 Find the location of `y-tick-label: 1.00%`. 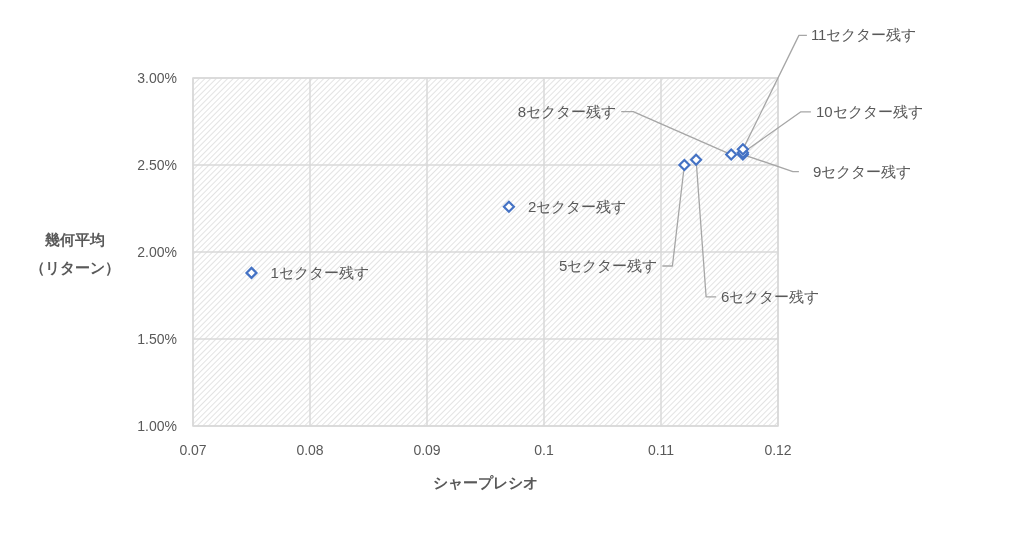

y-tick-label: 1.00% is located at coordinates (157, 426).